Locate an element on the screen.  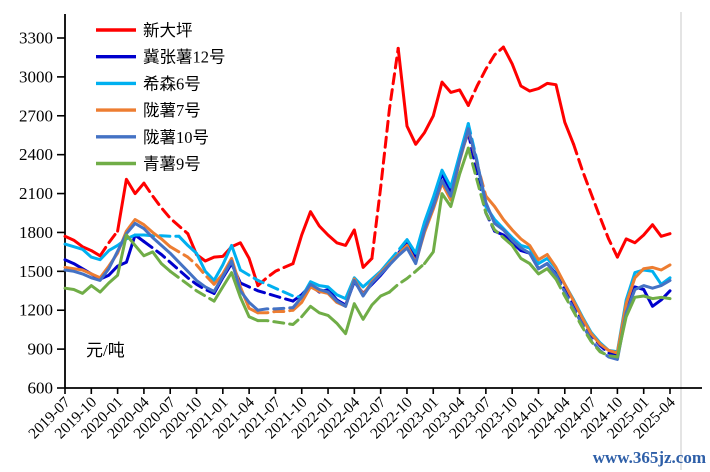
legend-label-新大坪: 新大坪 is located at coordinates (168, 30).